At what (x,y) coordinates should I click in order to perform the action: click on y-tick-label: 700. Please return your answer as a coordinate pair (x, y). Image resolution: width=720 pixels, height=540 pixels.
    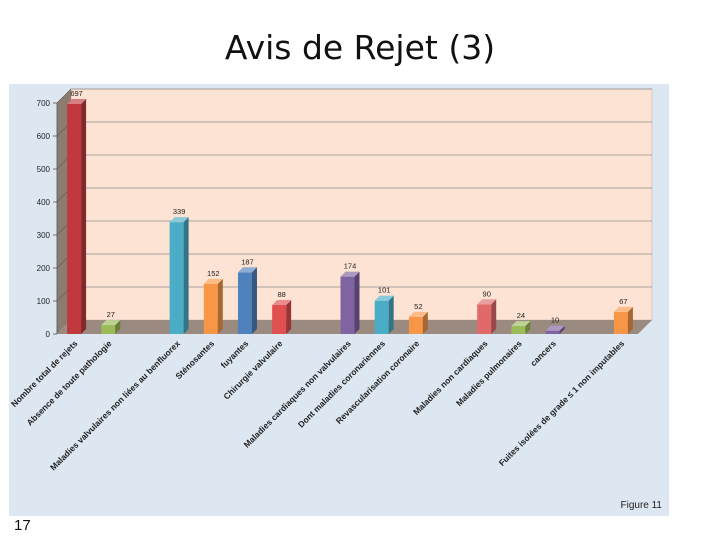
    Looking at the image, I should click on (44, 103).